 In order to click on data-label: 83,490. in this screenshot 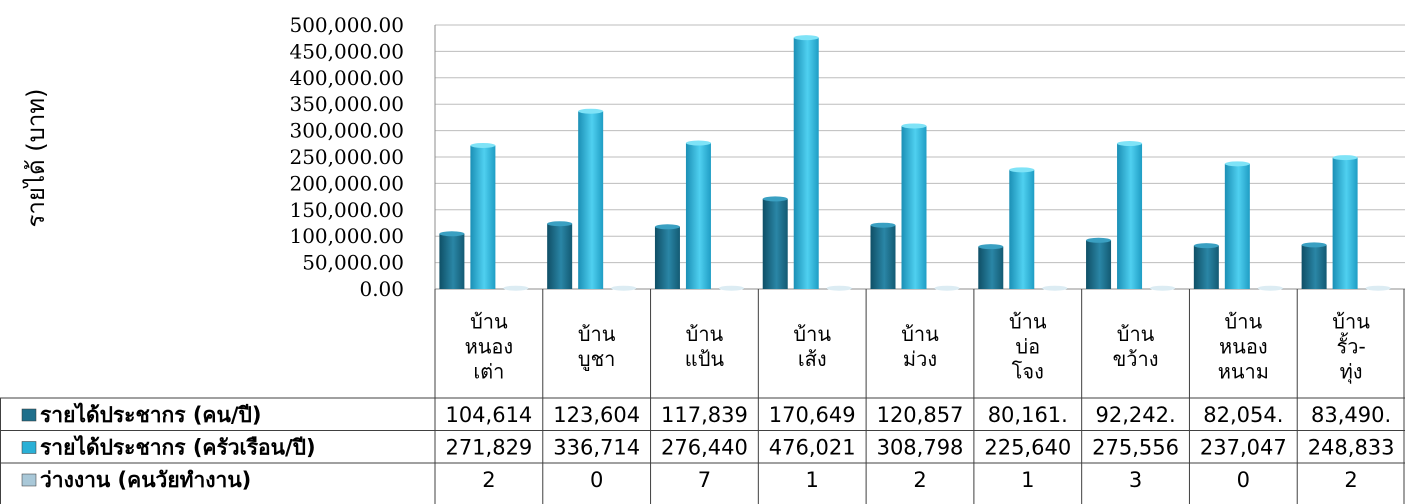, I will do `click(1351, 415)`.